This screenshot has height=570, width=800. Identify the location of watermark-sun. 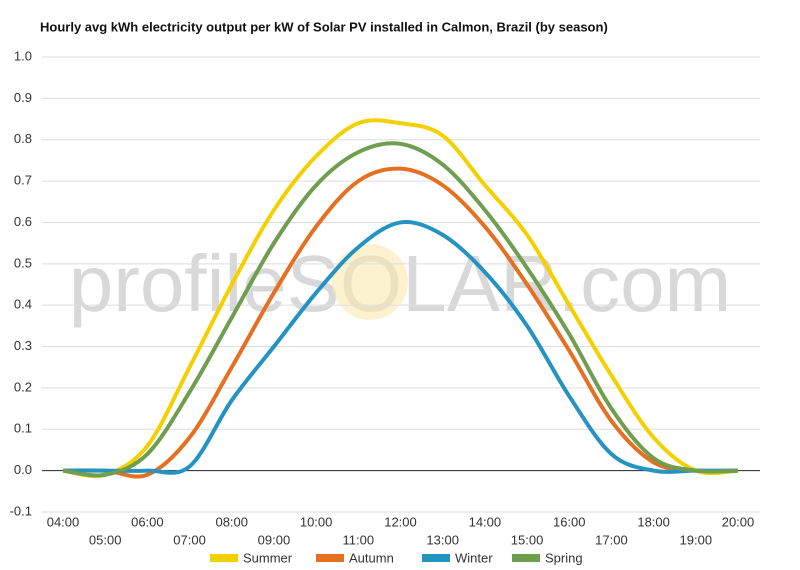
(370, 282).